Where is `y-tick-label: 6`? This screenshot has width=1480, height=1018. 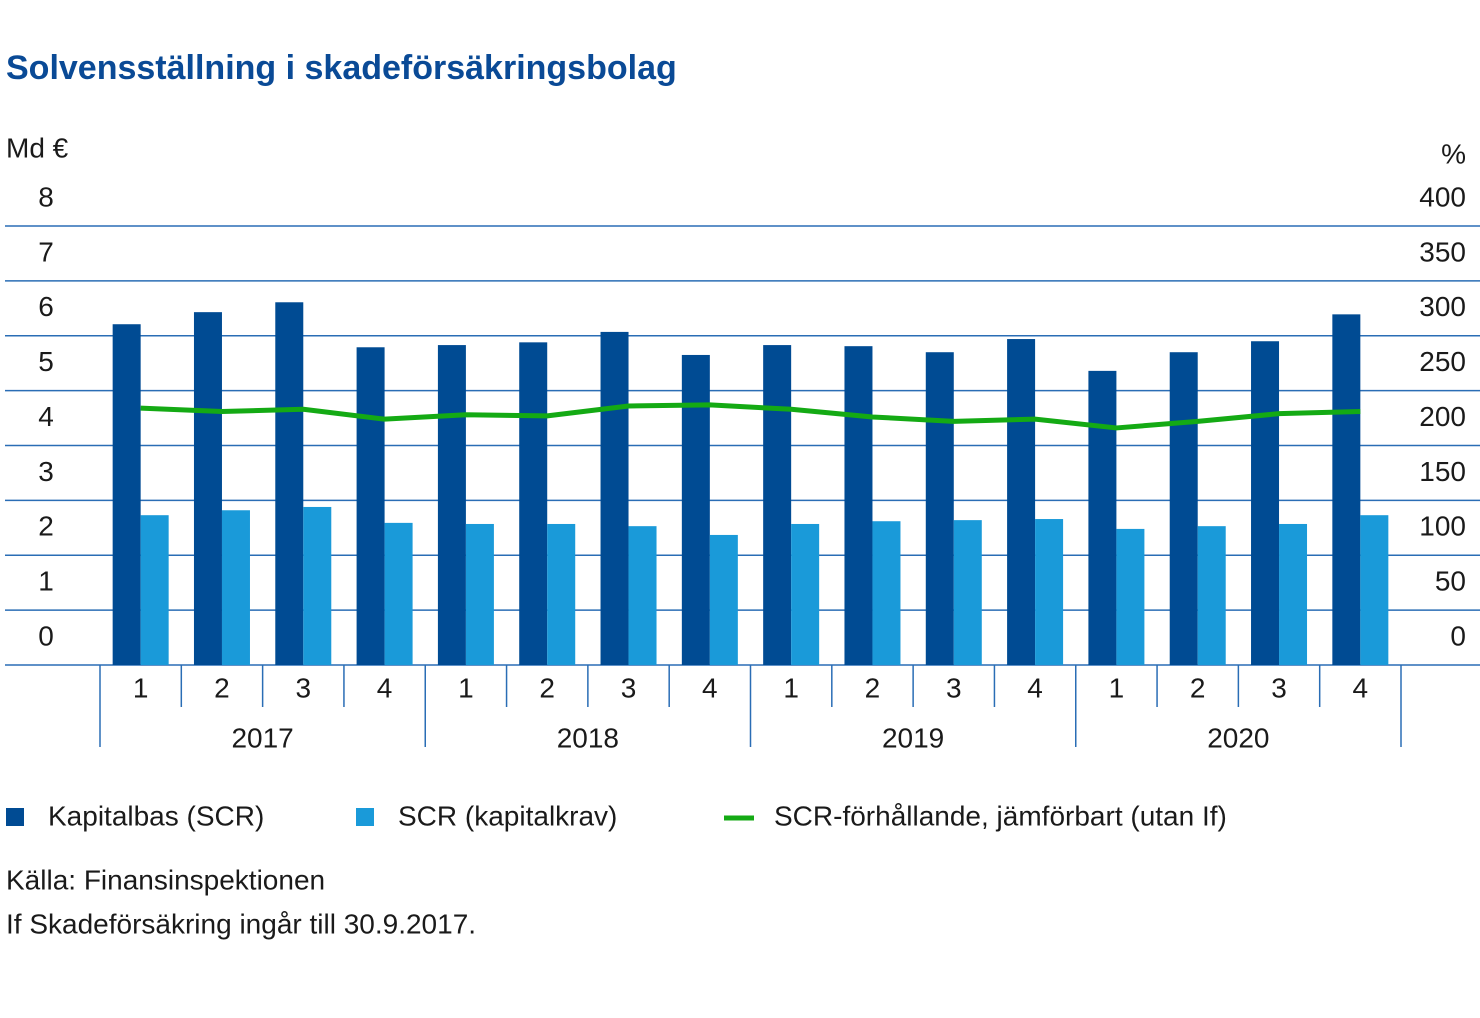
y-tick-label: 6 is located at coordinates (46, 306).